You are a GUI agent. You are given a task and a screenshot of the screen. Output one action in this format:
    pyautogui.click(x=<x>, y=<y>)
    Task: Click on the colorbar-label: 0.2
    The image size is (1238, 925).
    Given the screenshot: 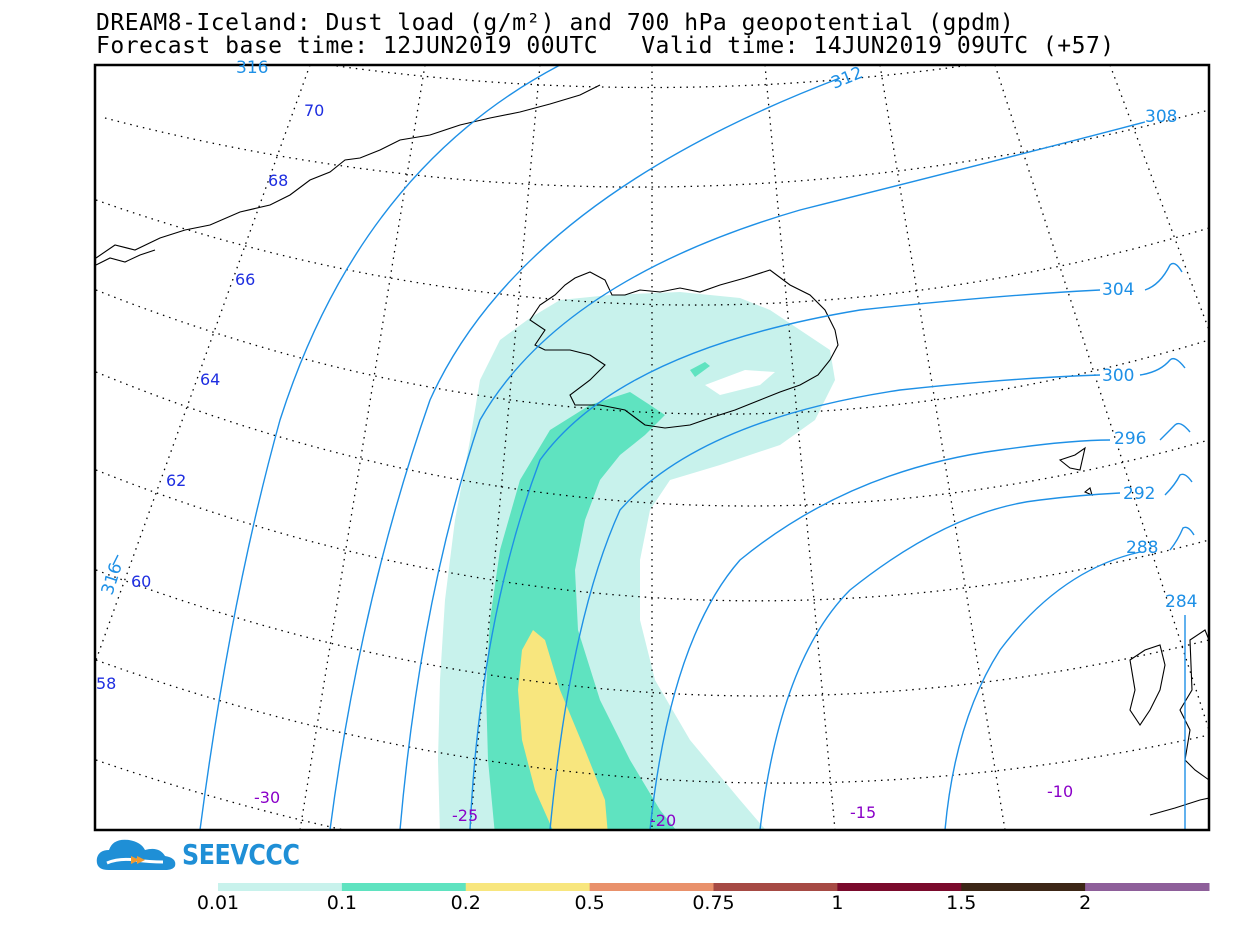 What is the action you would take?
    pyautogui.click(x=465, y=903)
    